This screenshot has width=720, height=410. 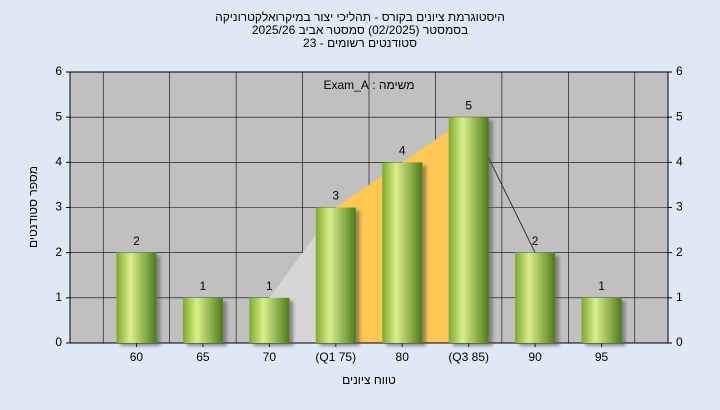 I want to click on chart-subtitle: בסמסטר (02/2025) סמסטר אביב 2025/26, so click(x=360, y=30).